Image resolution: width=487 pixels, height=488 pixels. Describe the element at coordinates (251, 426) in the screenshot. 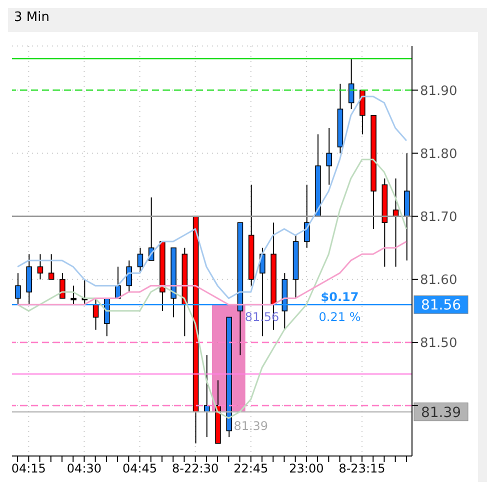

I see `annotation: 81.39` at that location.